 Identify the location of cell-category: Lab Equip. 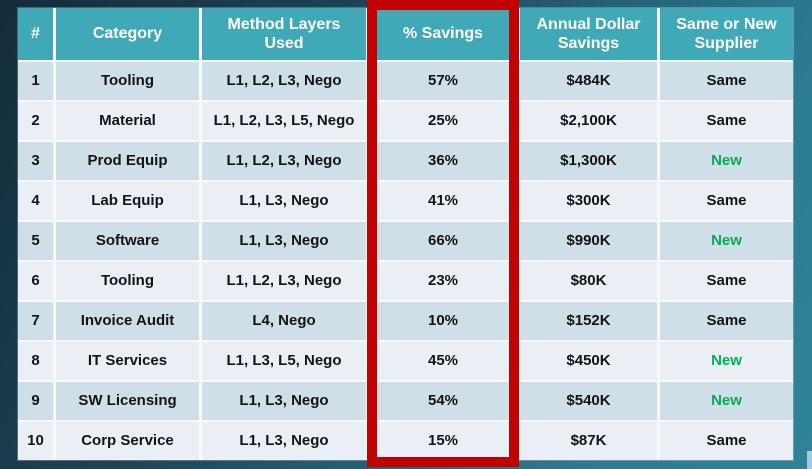
(127, 201).